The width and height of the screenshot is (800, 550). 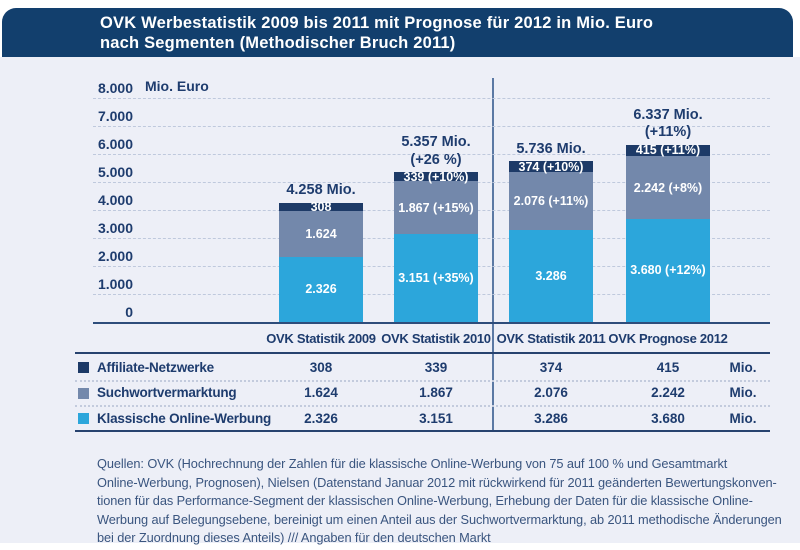 What do you see at coordinates (493, 254) in the screenshot?
I see `method-break-divider-line` at bounding box center [493, 254].